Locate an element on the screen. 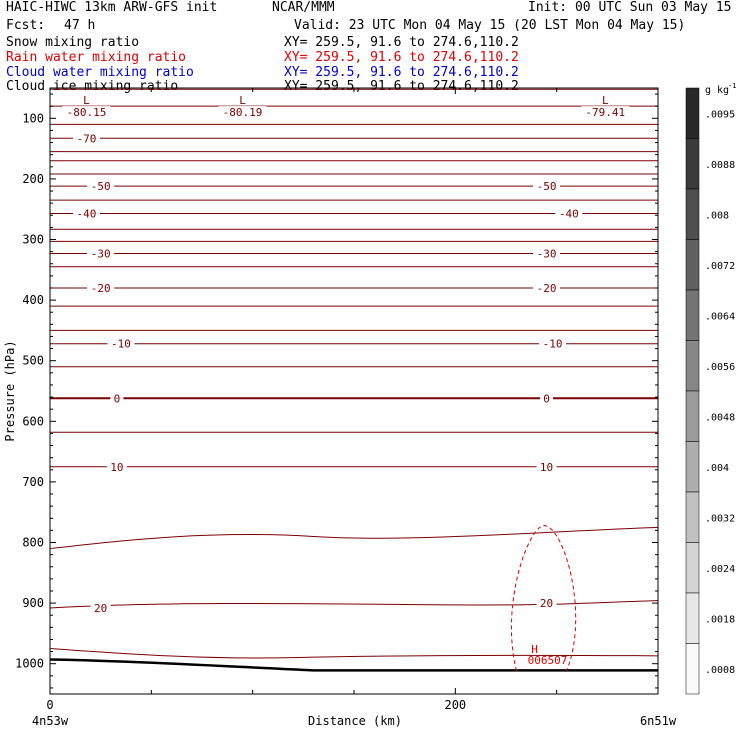  colorbar-label: .0072 is located at coordinates (720, 266).